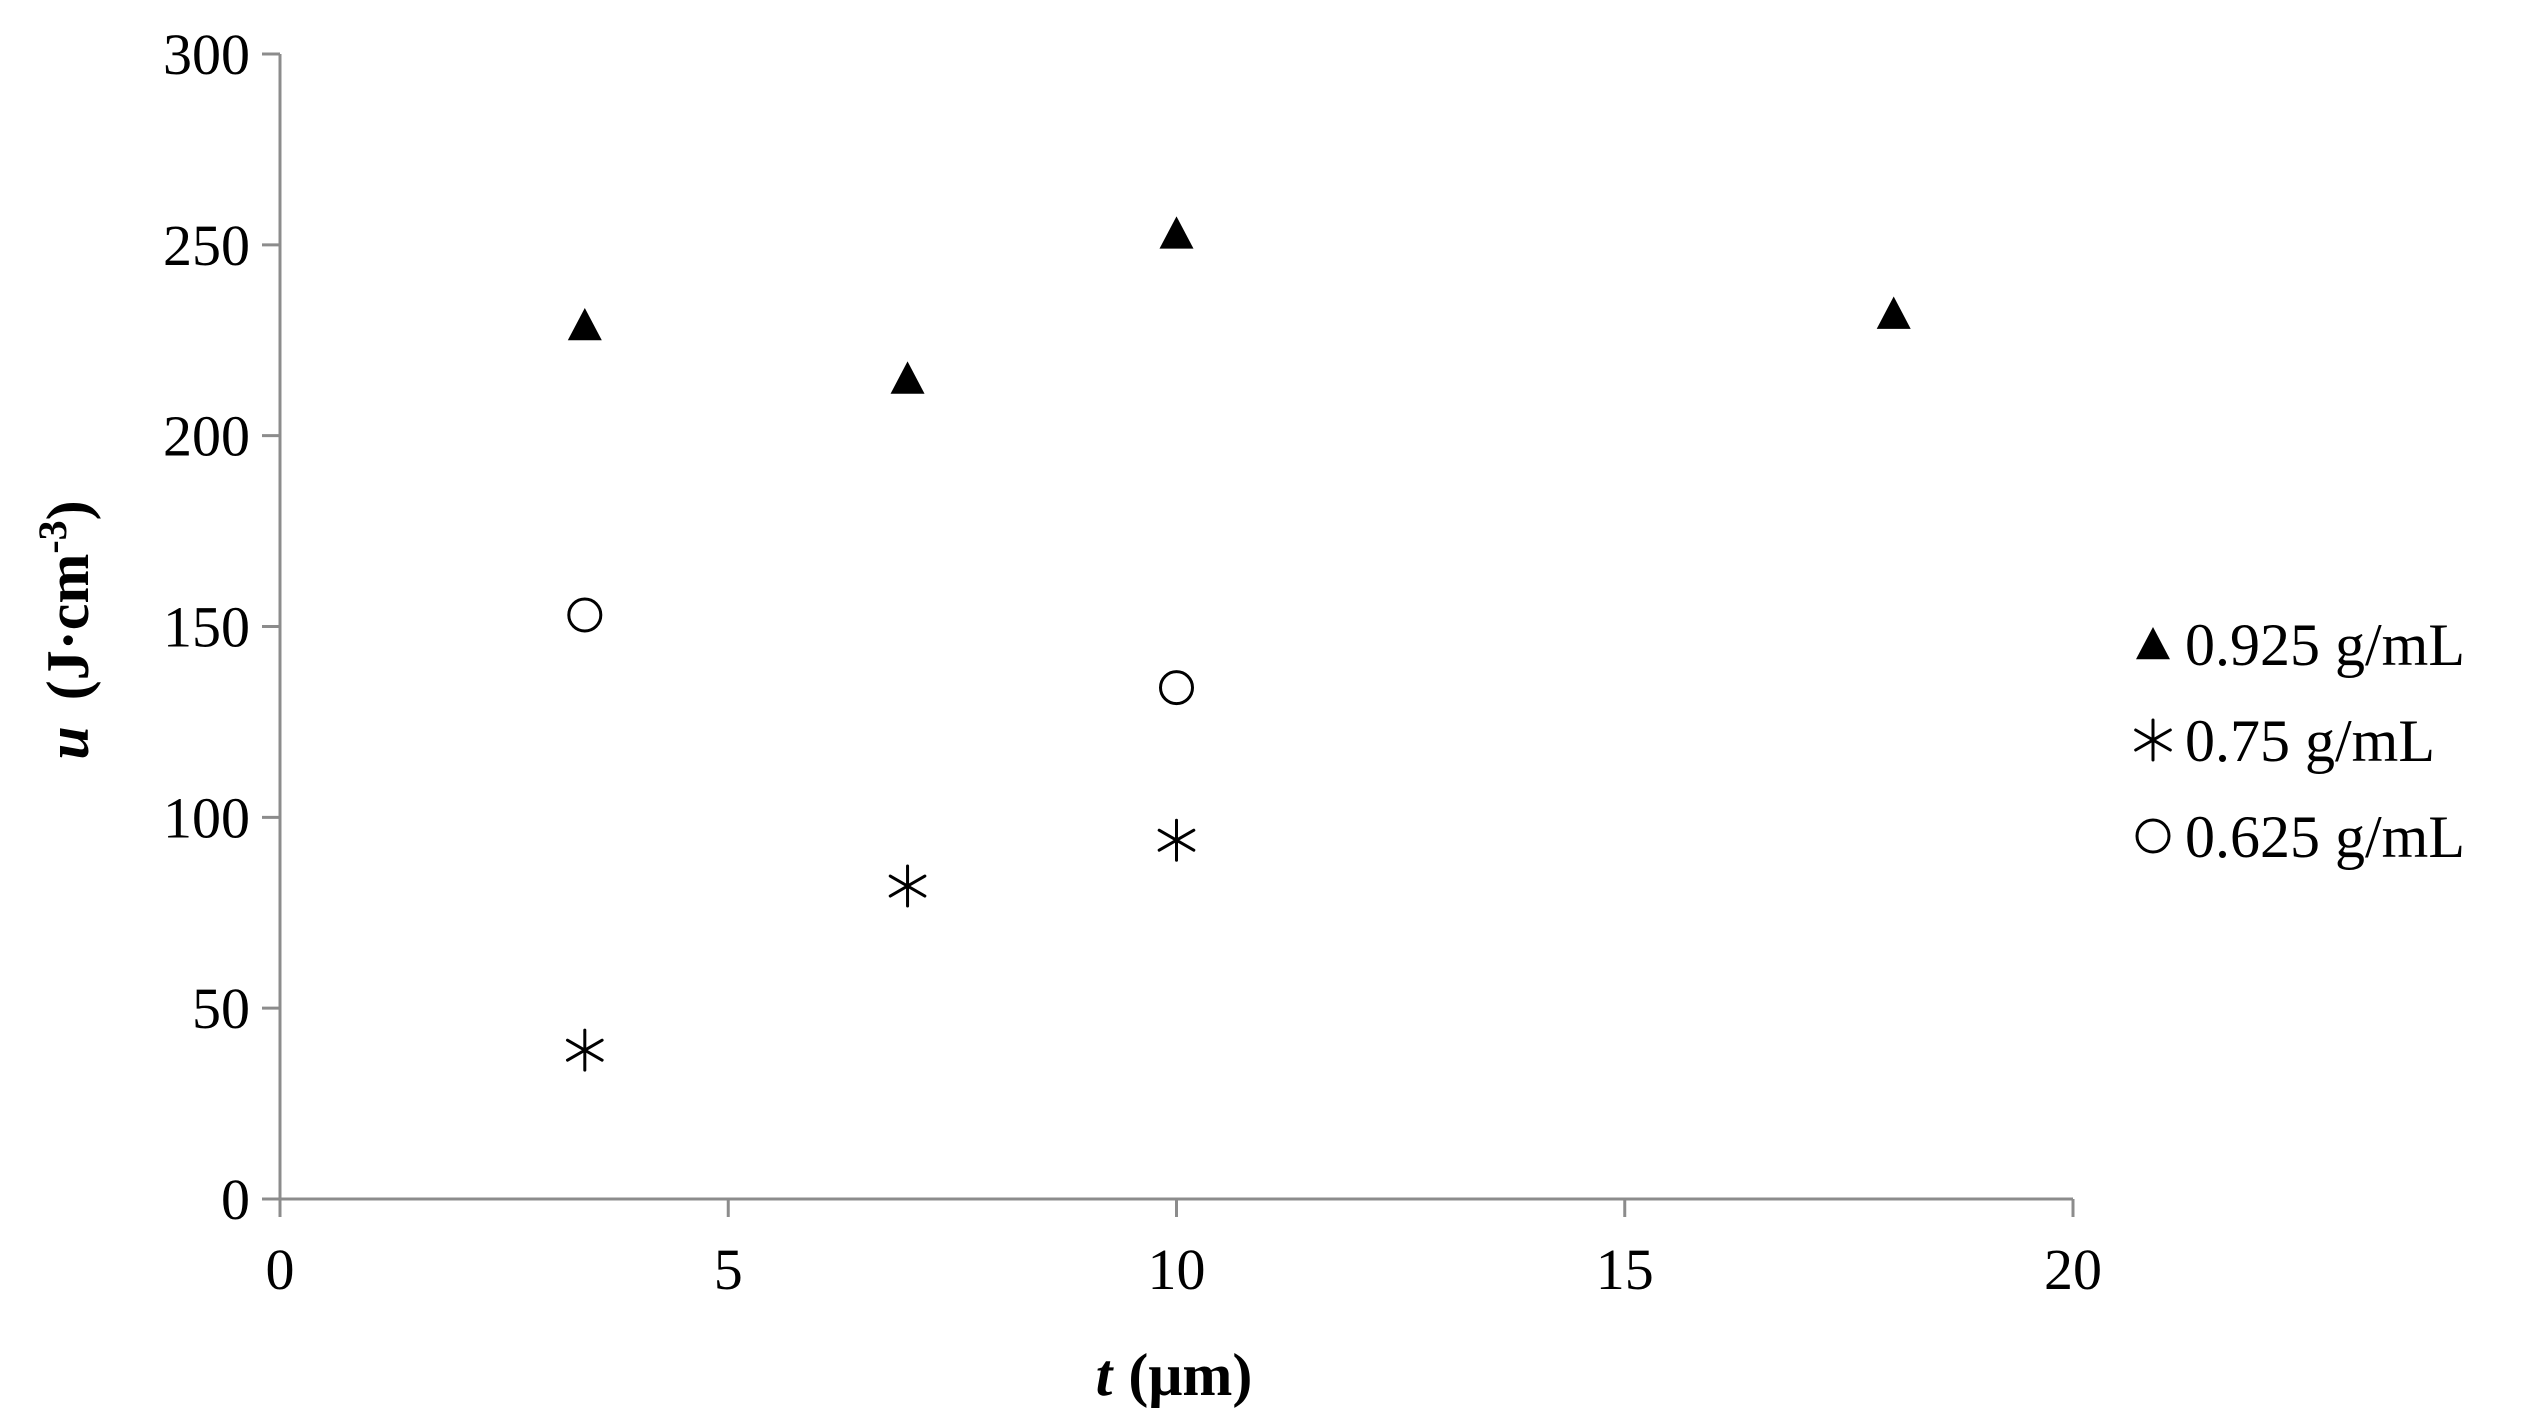 The height and width of the screenshot is (1420, 2524). What do you see at coordinates (206, 627) in the screenshot?
I see `y-tick-label: 150` at bounding box center [206, 627].